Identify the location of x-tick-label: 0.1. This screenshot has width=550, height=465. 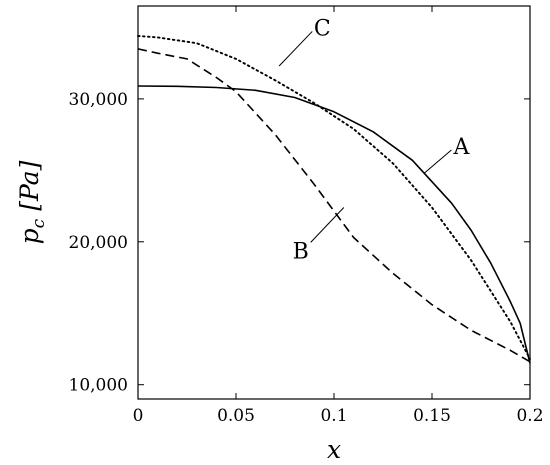
(333, 416).